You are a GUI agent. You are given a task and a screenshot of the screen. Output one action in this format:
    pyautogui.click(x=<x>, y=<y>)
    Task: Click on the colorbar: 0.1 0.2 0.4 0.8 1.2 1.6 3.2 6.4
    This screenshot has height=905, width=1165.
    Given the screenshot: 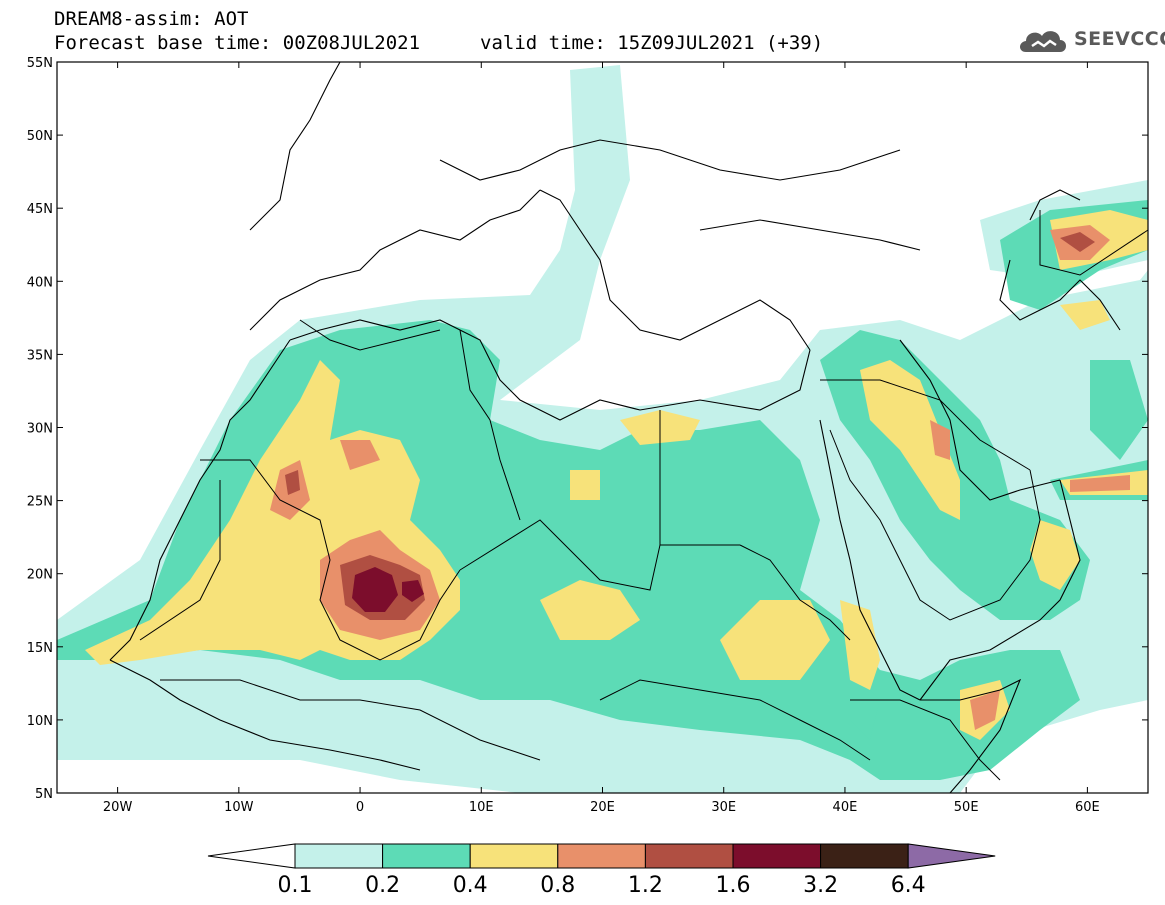 What is the action you would take?
    pyautogui.click(x=601, y=870)
    